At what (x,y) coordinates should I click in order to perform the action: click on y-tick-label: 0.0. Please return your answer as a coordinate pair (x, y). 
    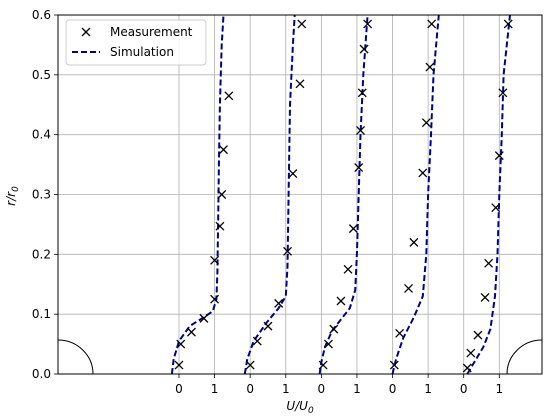
    Looking at the image, I should click on (41, 374).